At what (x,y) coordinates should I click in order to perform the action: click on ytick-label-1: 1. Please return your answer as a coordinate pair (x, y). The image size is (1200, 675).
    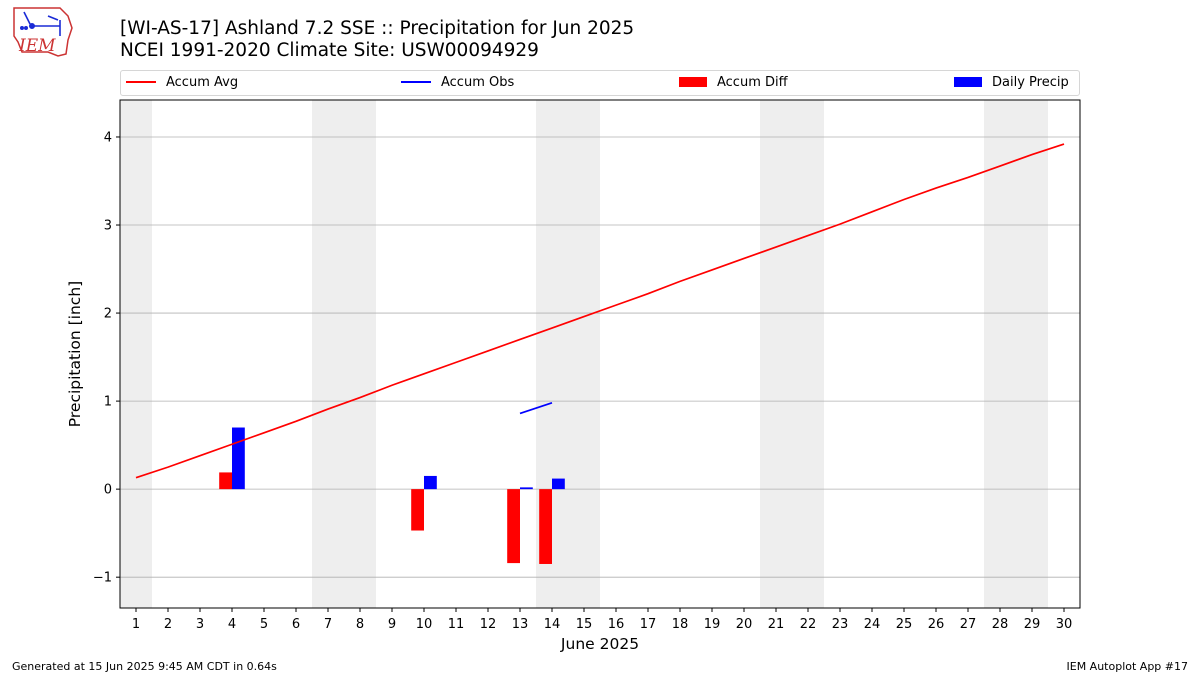
    Looking at the image, I should click on (108, 402).